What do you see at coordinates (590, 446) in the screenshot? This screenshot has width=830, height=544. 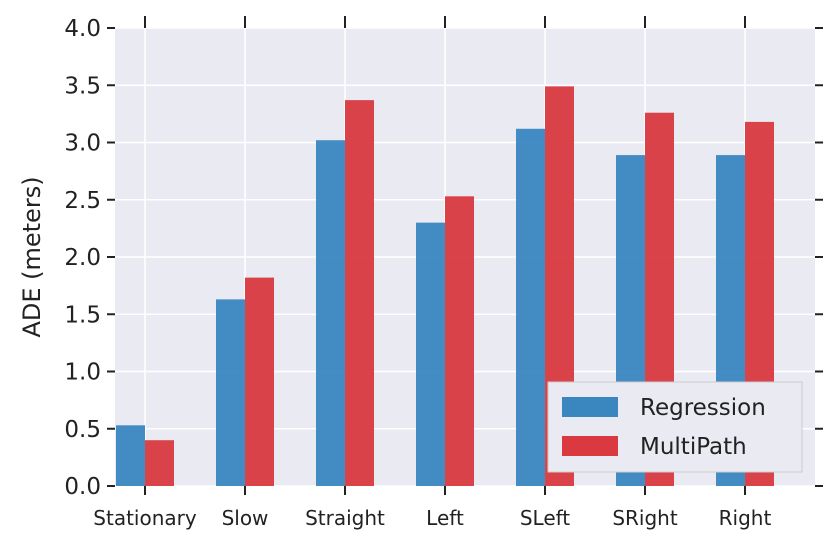 I see `legend-swatch-multipath` at bounding box center [590, 446].